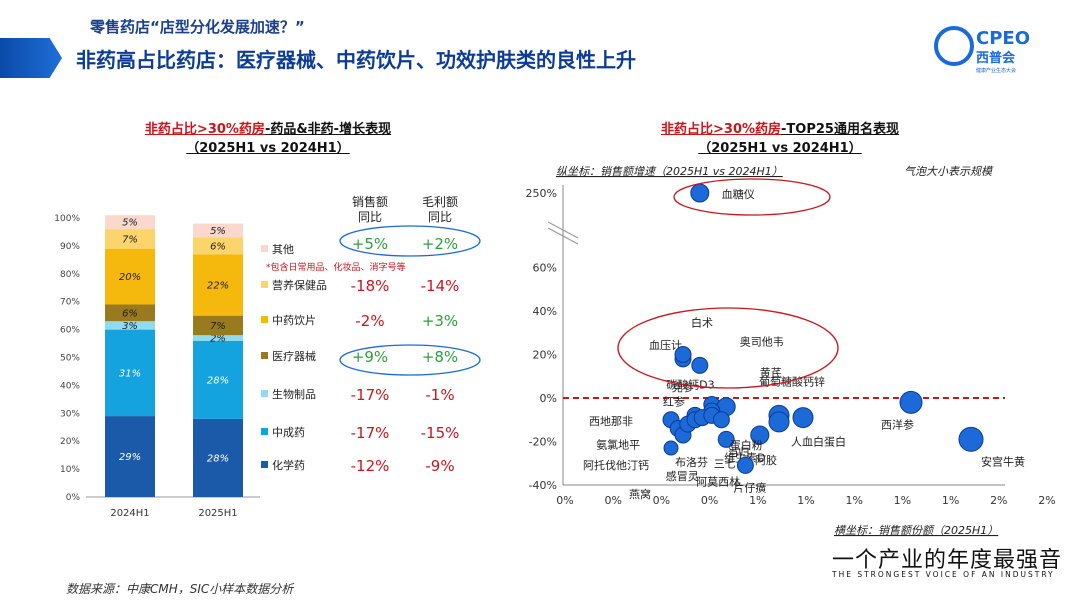 The image size is (1080, 607). Describe the element at coordinates (709, 500) in the screenshot. I see `scatter-x-tick-3: 0%` at that location.